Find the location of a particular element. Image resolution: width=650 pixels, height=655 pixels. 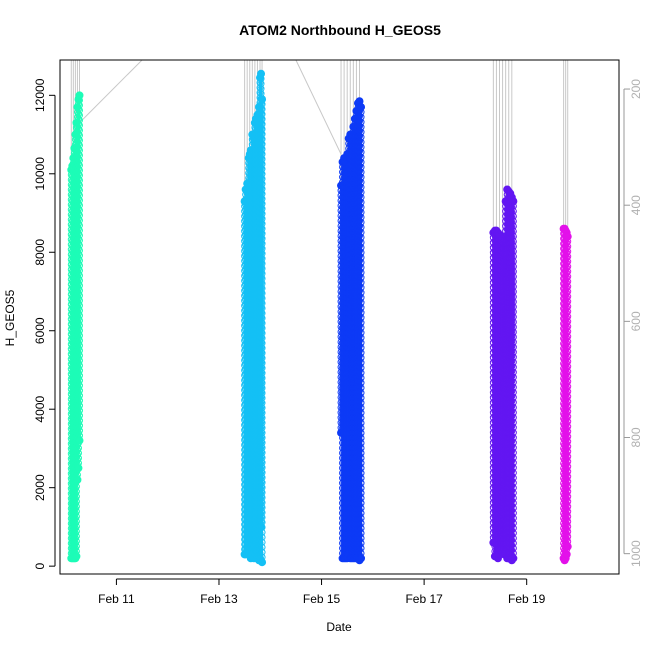

right-tick-label: 400 is located at coordinates (636, 205).